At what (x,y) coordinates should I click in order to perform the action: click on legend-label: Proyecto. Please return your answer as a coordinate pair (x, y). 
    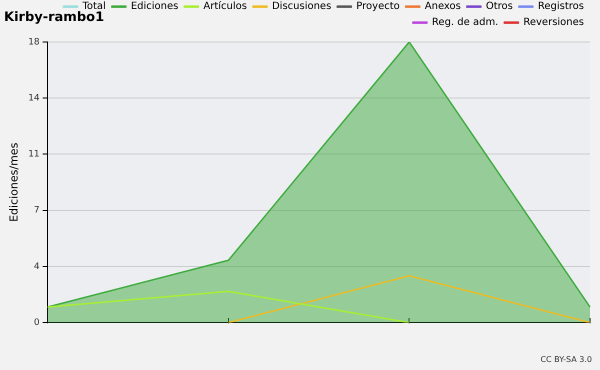
    Looking at the image, I should click on (378, 6).